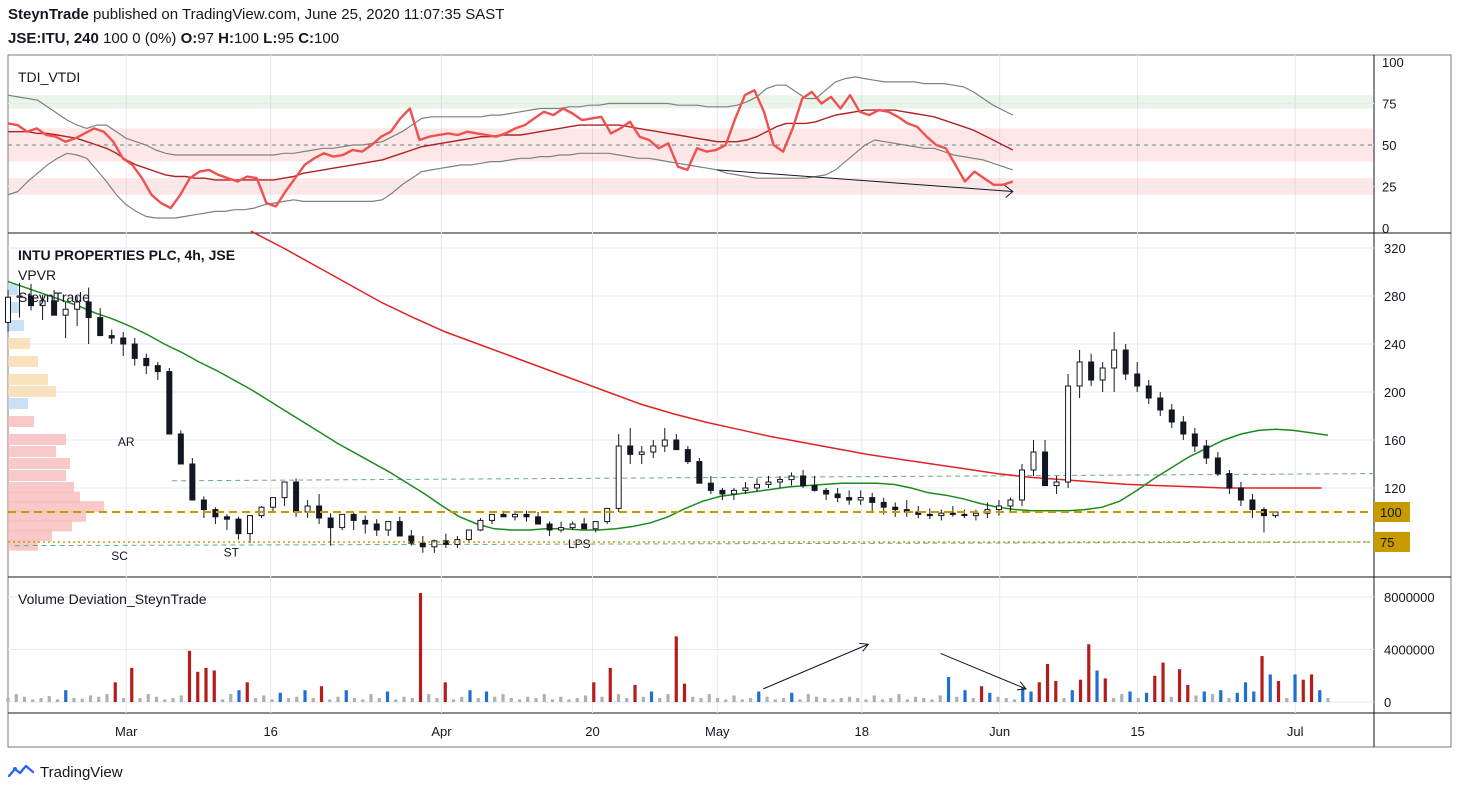 The height and width of the screenshot is (795, 1460). What do you see at coordinates (65, 772) in the screenshot?
I see `footer-brand: TradingView` at bounding box center [65, 772].